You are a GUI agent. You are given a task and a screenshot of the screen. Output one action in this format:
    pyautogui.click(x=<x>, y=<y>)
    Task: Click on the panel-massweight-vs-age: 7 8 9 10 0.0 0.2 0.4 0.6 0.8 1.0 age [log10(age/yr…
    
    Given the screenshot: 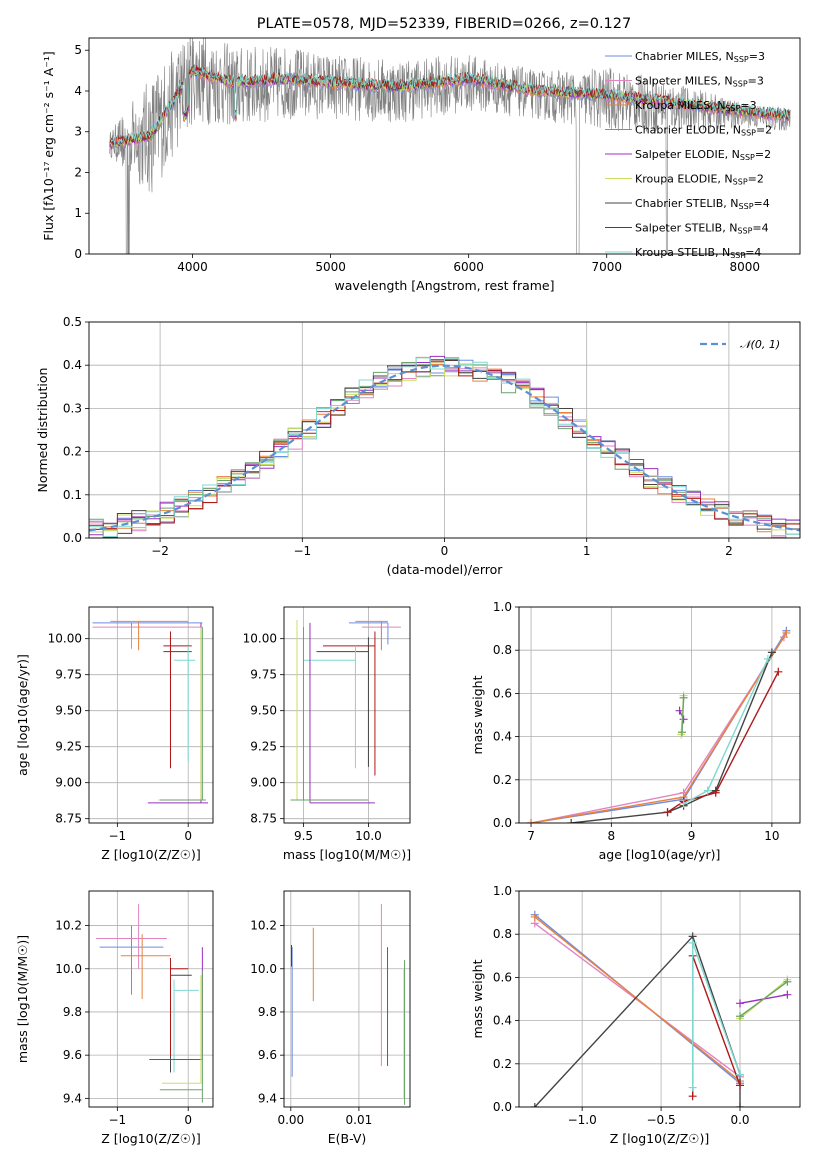 What is the action you would take?
    pyautogui.click(x=635, y=731)
    